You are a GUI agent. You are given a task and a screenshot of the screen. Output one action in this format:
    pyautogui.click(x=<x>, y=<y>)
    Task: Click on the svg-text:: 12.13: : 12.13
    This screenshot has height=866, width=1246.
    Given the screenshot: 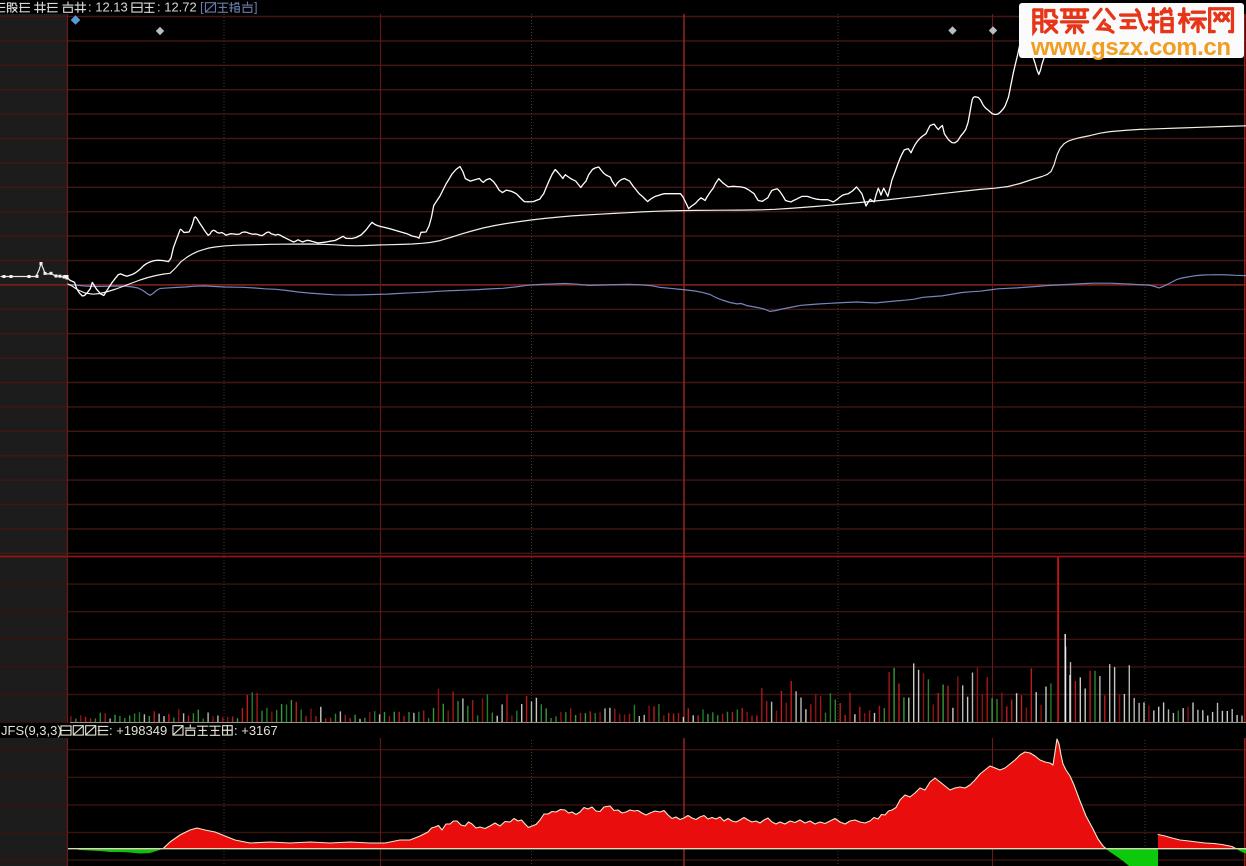 What is the action you would take?
    pyautogui.click(x=108, y=7)
    